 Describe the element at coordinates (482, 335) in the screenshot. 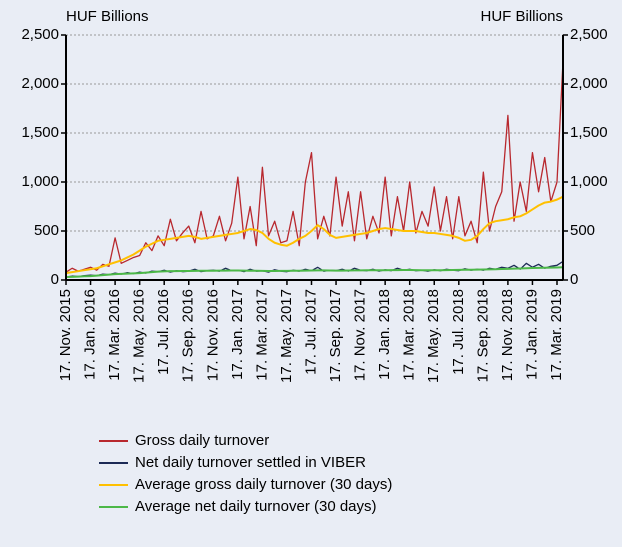

I see `x-tick-label: 17. Sep. 2018` at that location.